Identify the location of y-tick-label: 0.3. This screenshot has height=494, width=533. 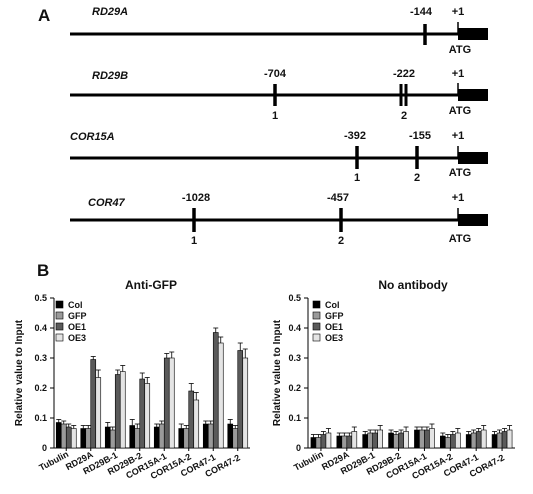
(294, 358).